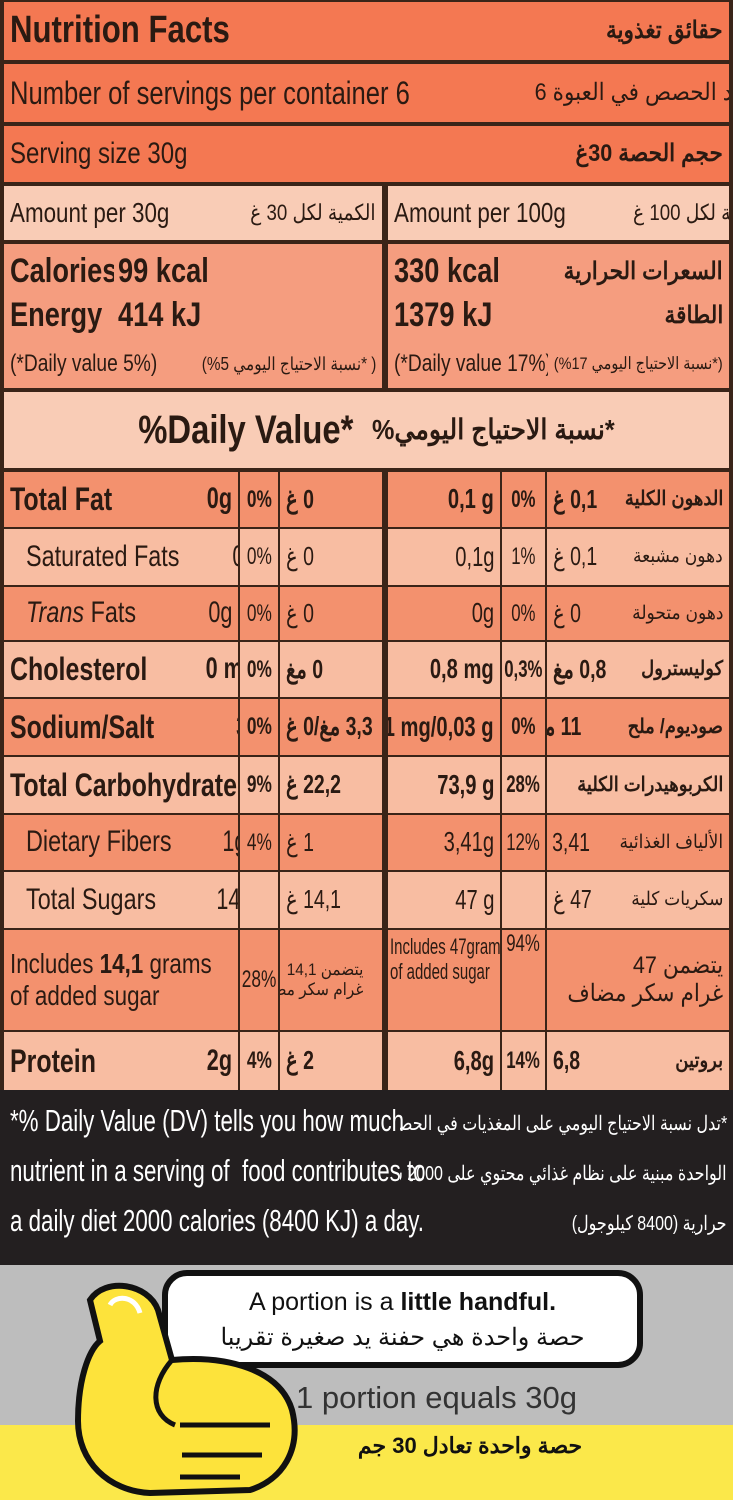 The width and height of the screenshot is (733, 1500). What do you see at coordinates (567, 1060) in the screenshot?
I see `text: 6,8` at bounding box center [567, 1060].